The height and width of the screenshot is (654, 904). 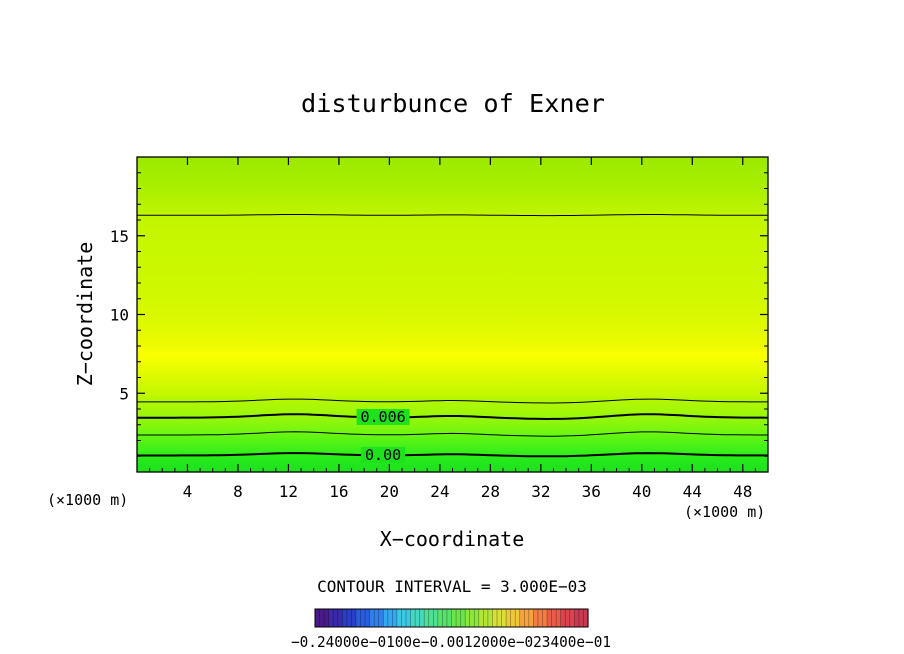 I want to click on x-tick-label: 4, so click(x=188, y=491).